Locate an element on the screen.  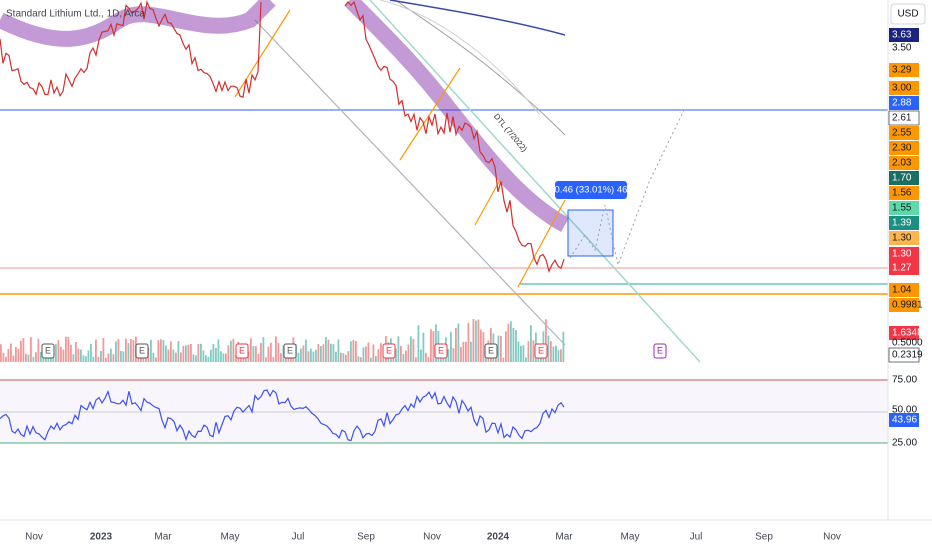
price-label: 2.03 is located at coordinates (902, 163).